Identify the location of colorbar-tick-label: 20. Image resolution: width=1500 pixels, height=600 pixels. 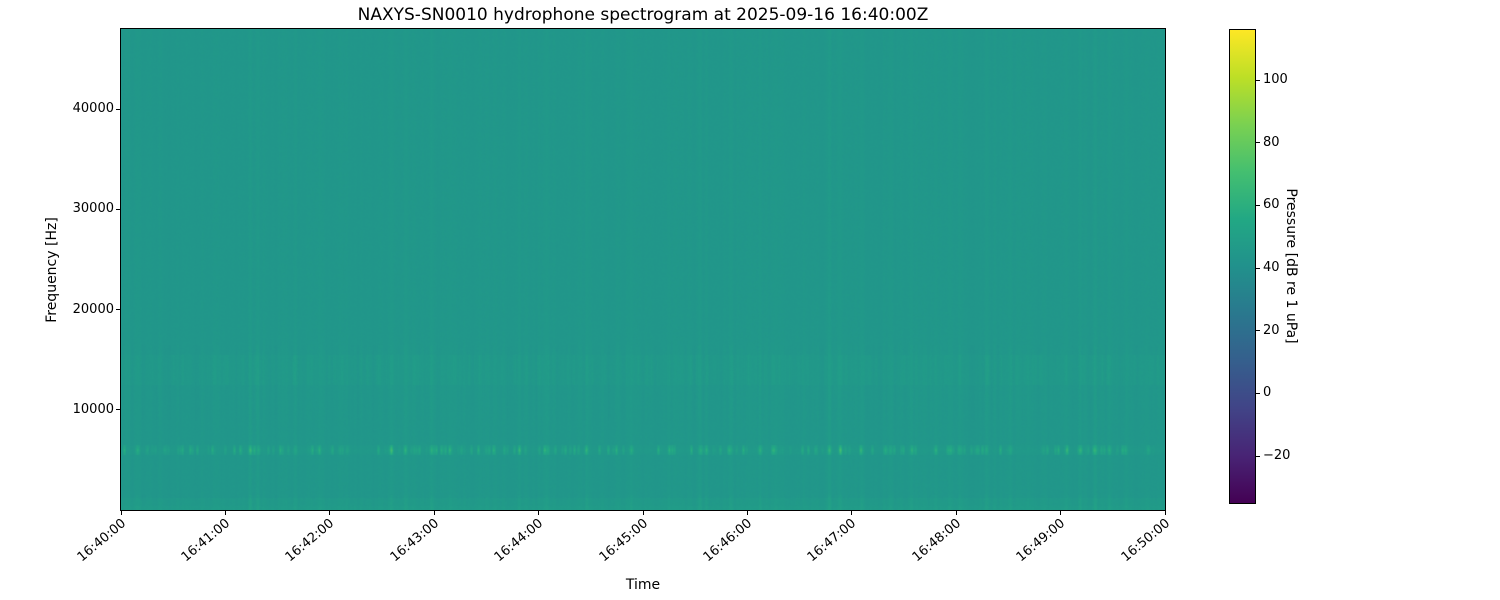
(1271, 330).